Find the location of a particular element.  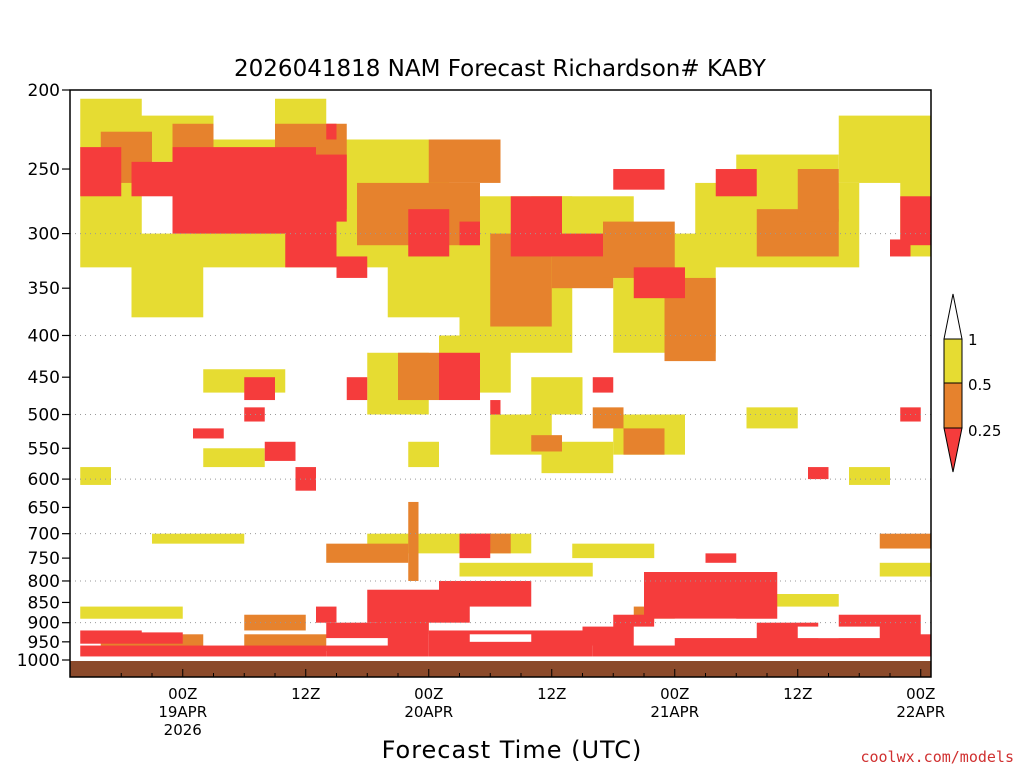

colorbar-bottom-triangle is located at coordinates (953, 450).